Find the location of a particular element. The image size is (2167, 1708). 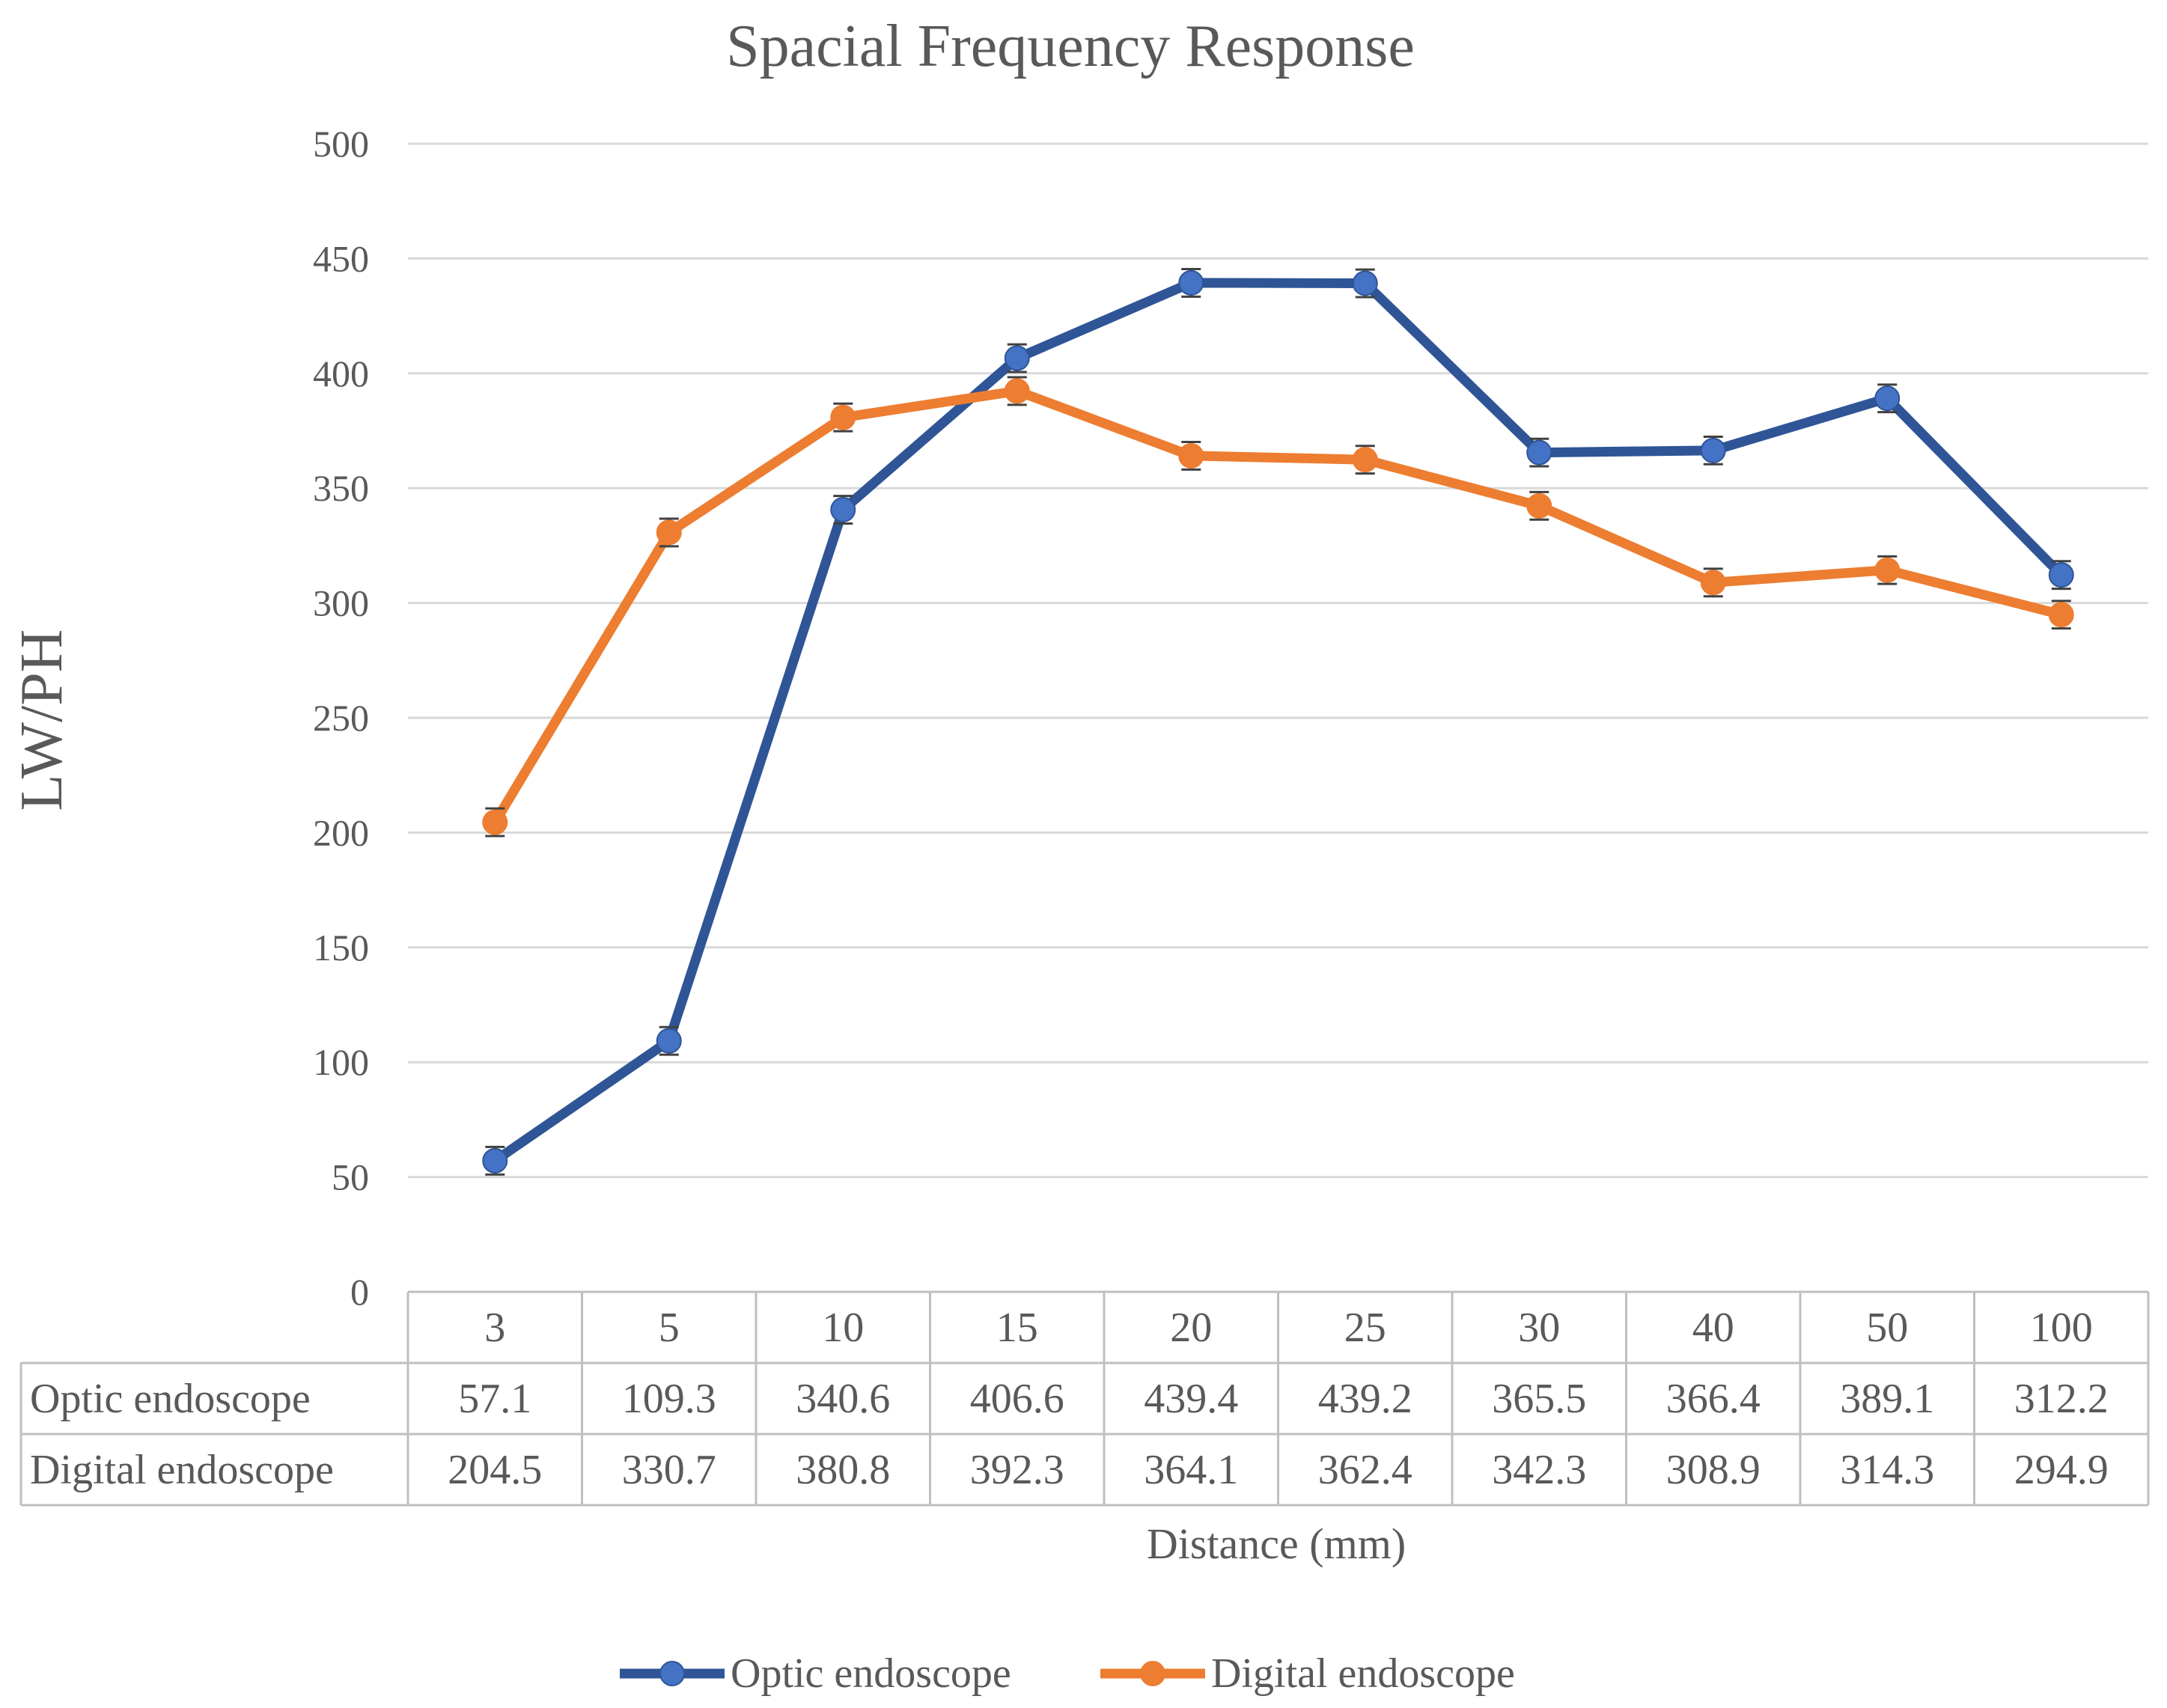

table-cell: 406.6 is located at coordinates (1017, 1399).